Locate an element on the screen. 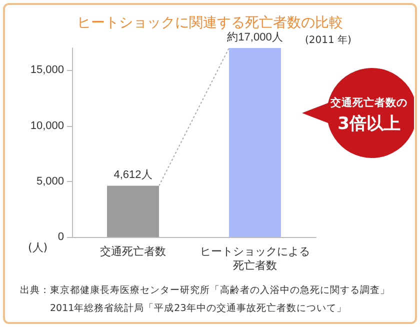  y-tick-label: 5,000 is located at coordinates (50, 181).